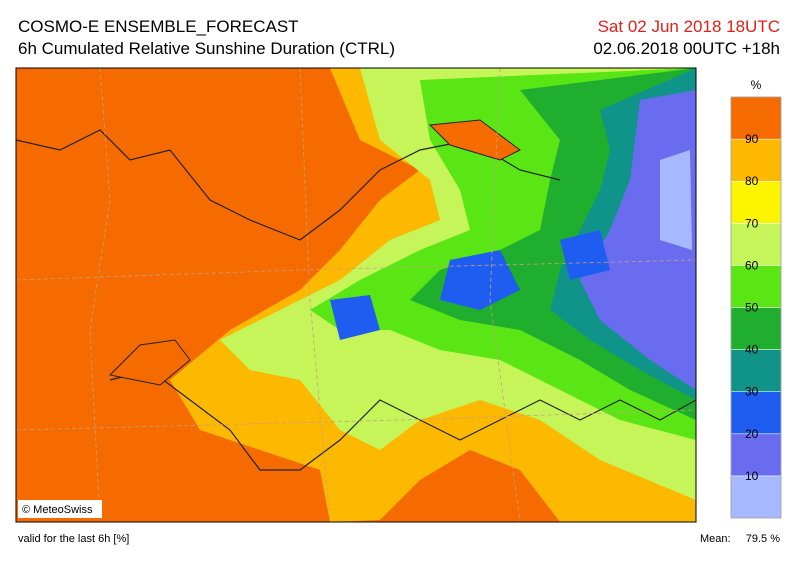 This screenshot has width=800, height=562. I want to click on copyright: © MeteoSwiss, so click(57, 510).